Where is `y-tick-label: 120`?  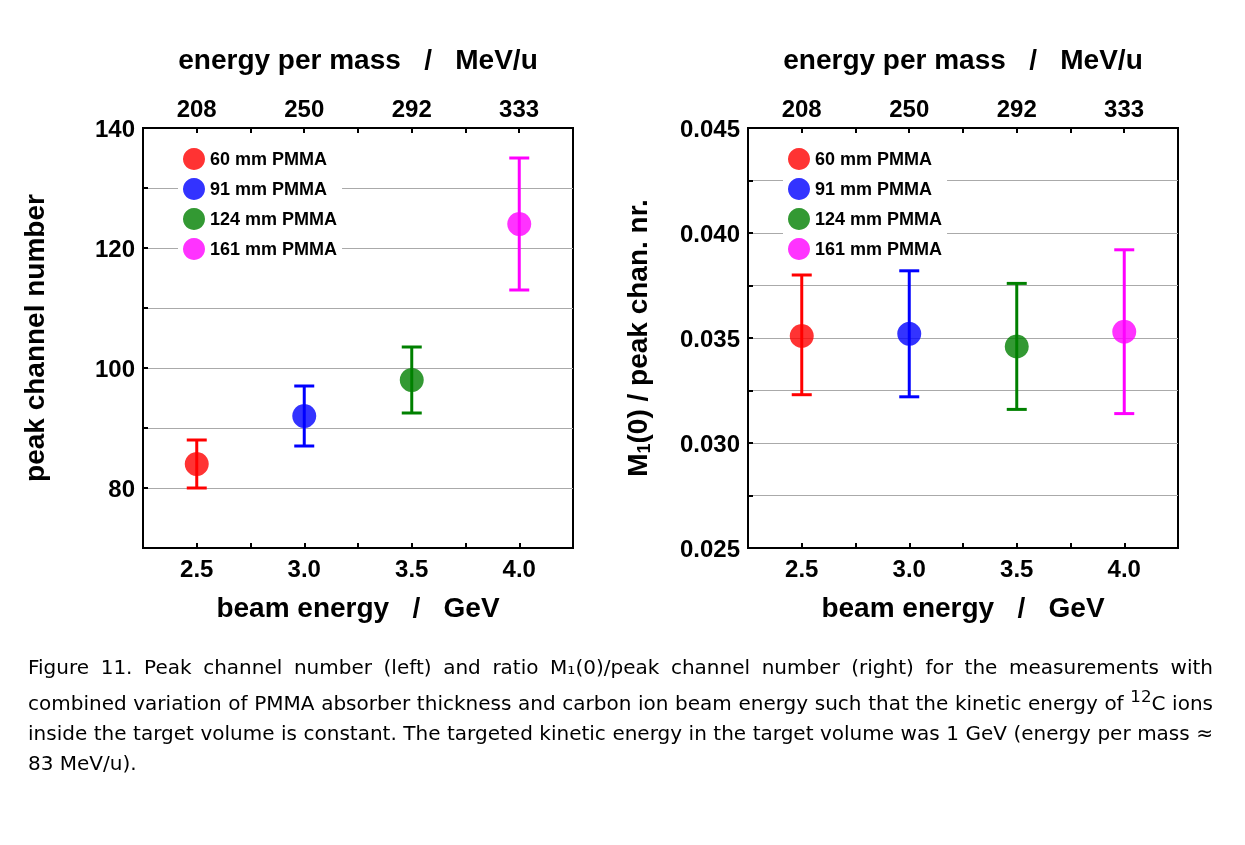 y-tick-label: 120 is located at coordinates (114, 248).